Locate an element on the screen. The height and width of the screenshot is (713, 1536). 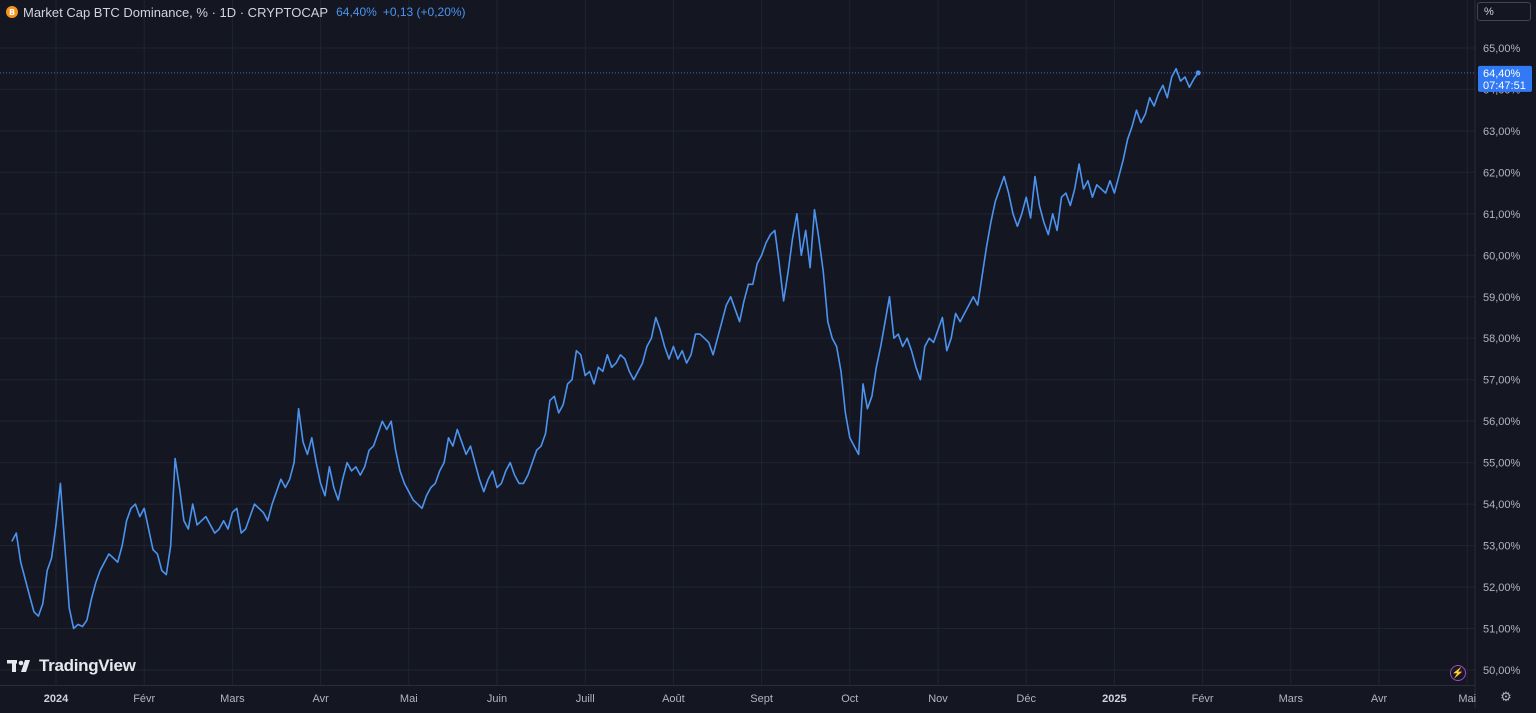
last-price-countdown: 07:47:51 is located at coordinates (1504, 86).